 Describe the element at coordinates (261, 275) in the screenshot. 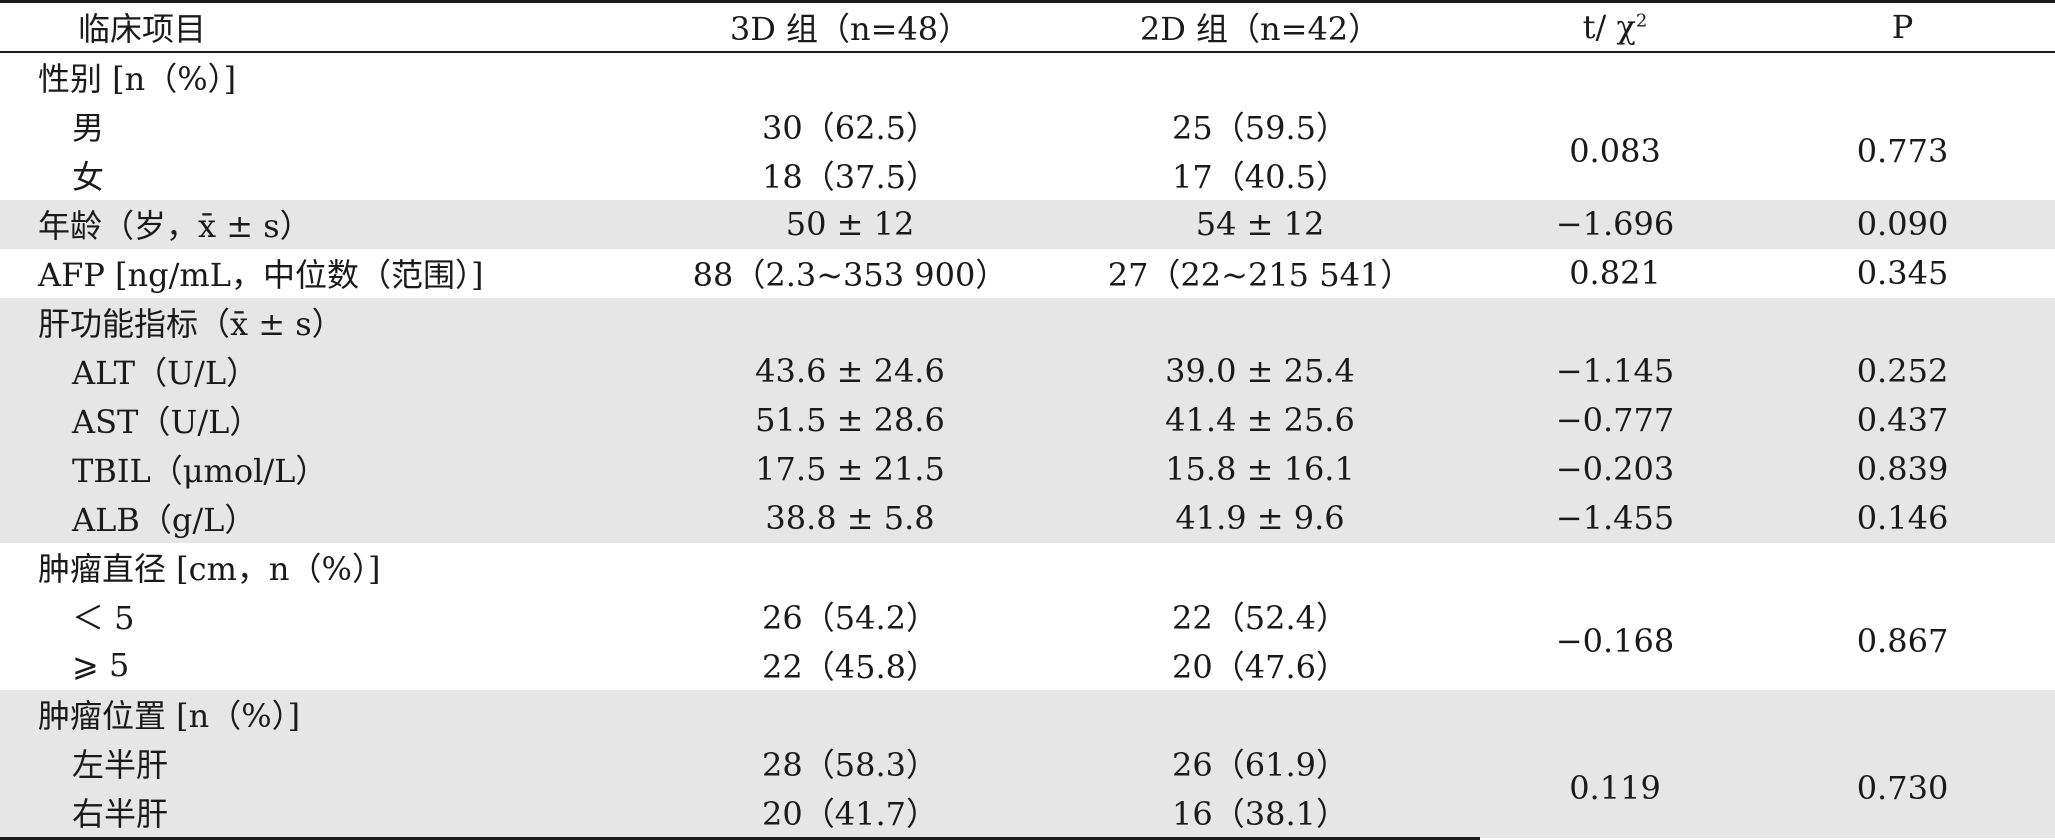

I see `row-label-afp: AFP [ng/mL，中位数（范围）]` at that location.